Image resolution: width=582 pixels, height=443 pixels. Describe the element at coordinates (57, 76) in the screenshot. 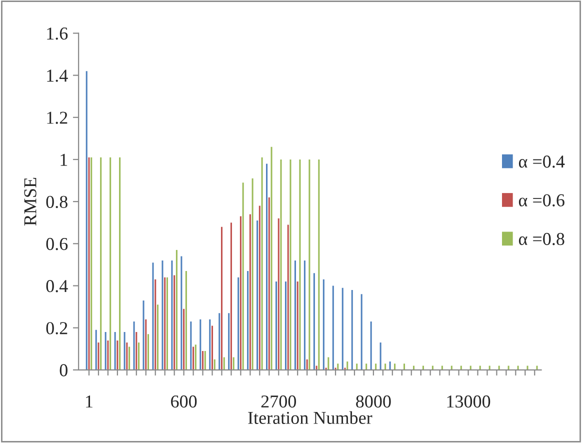

I see `y-tick-label: 1.4` at that location.